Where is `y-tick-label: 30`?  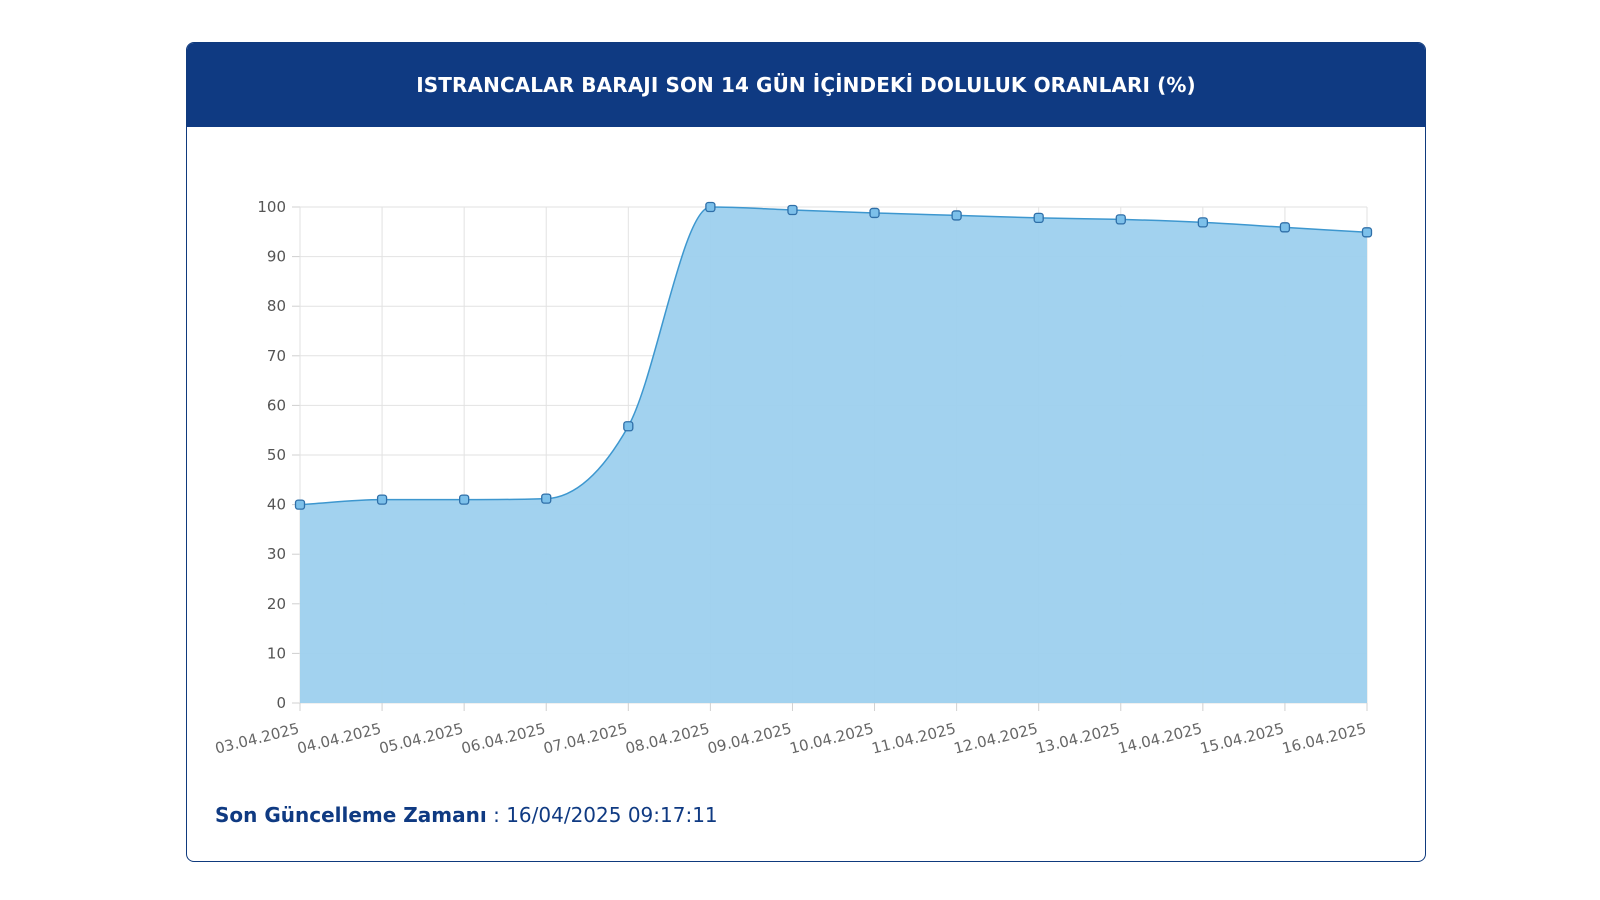
y-tick-label: 30 is located at coordinates (276, 554).